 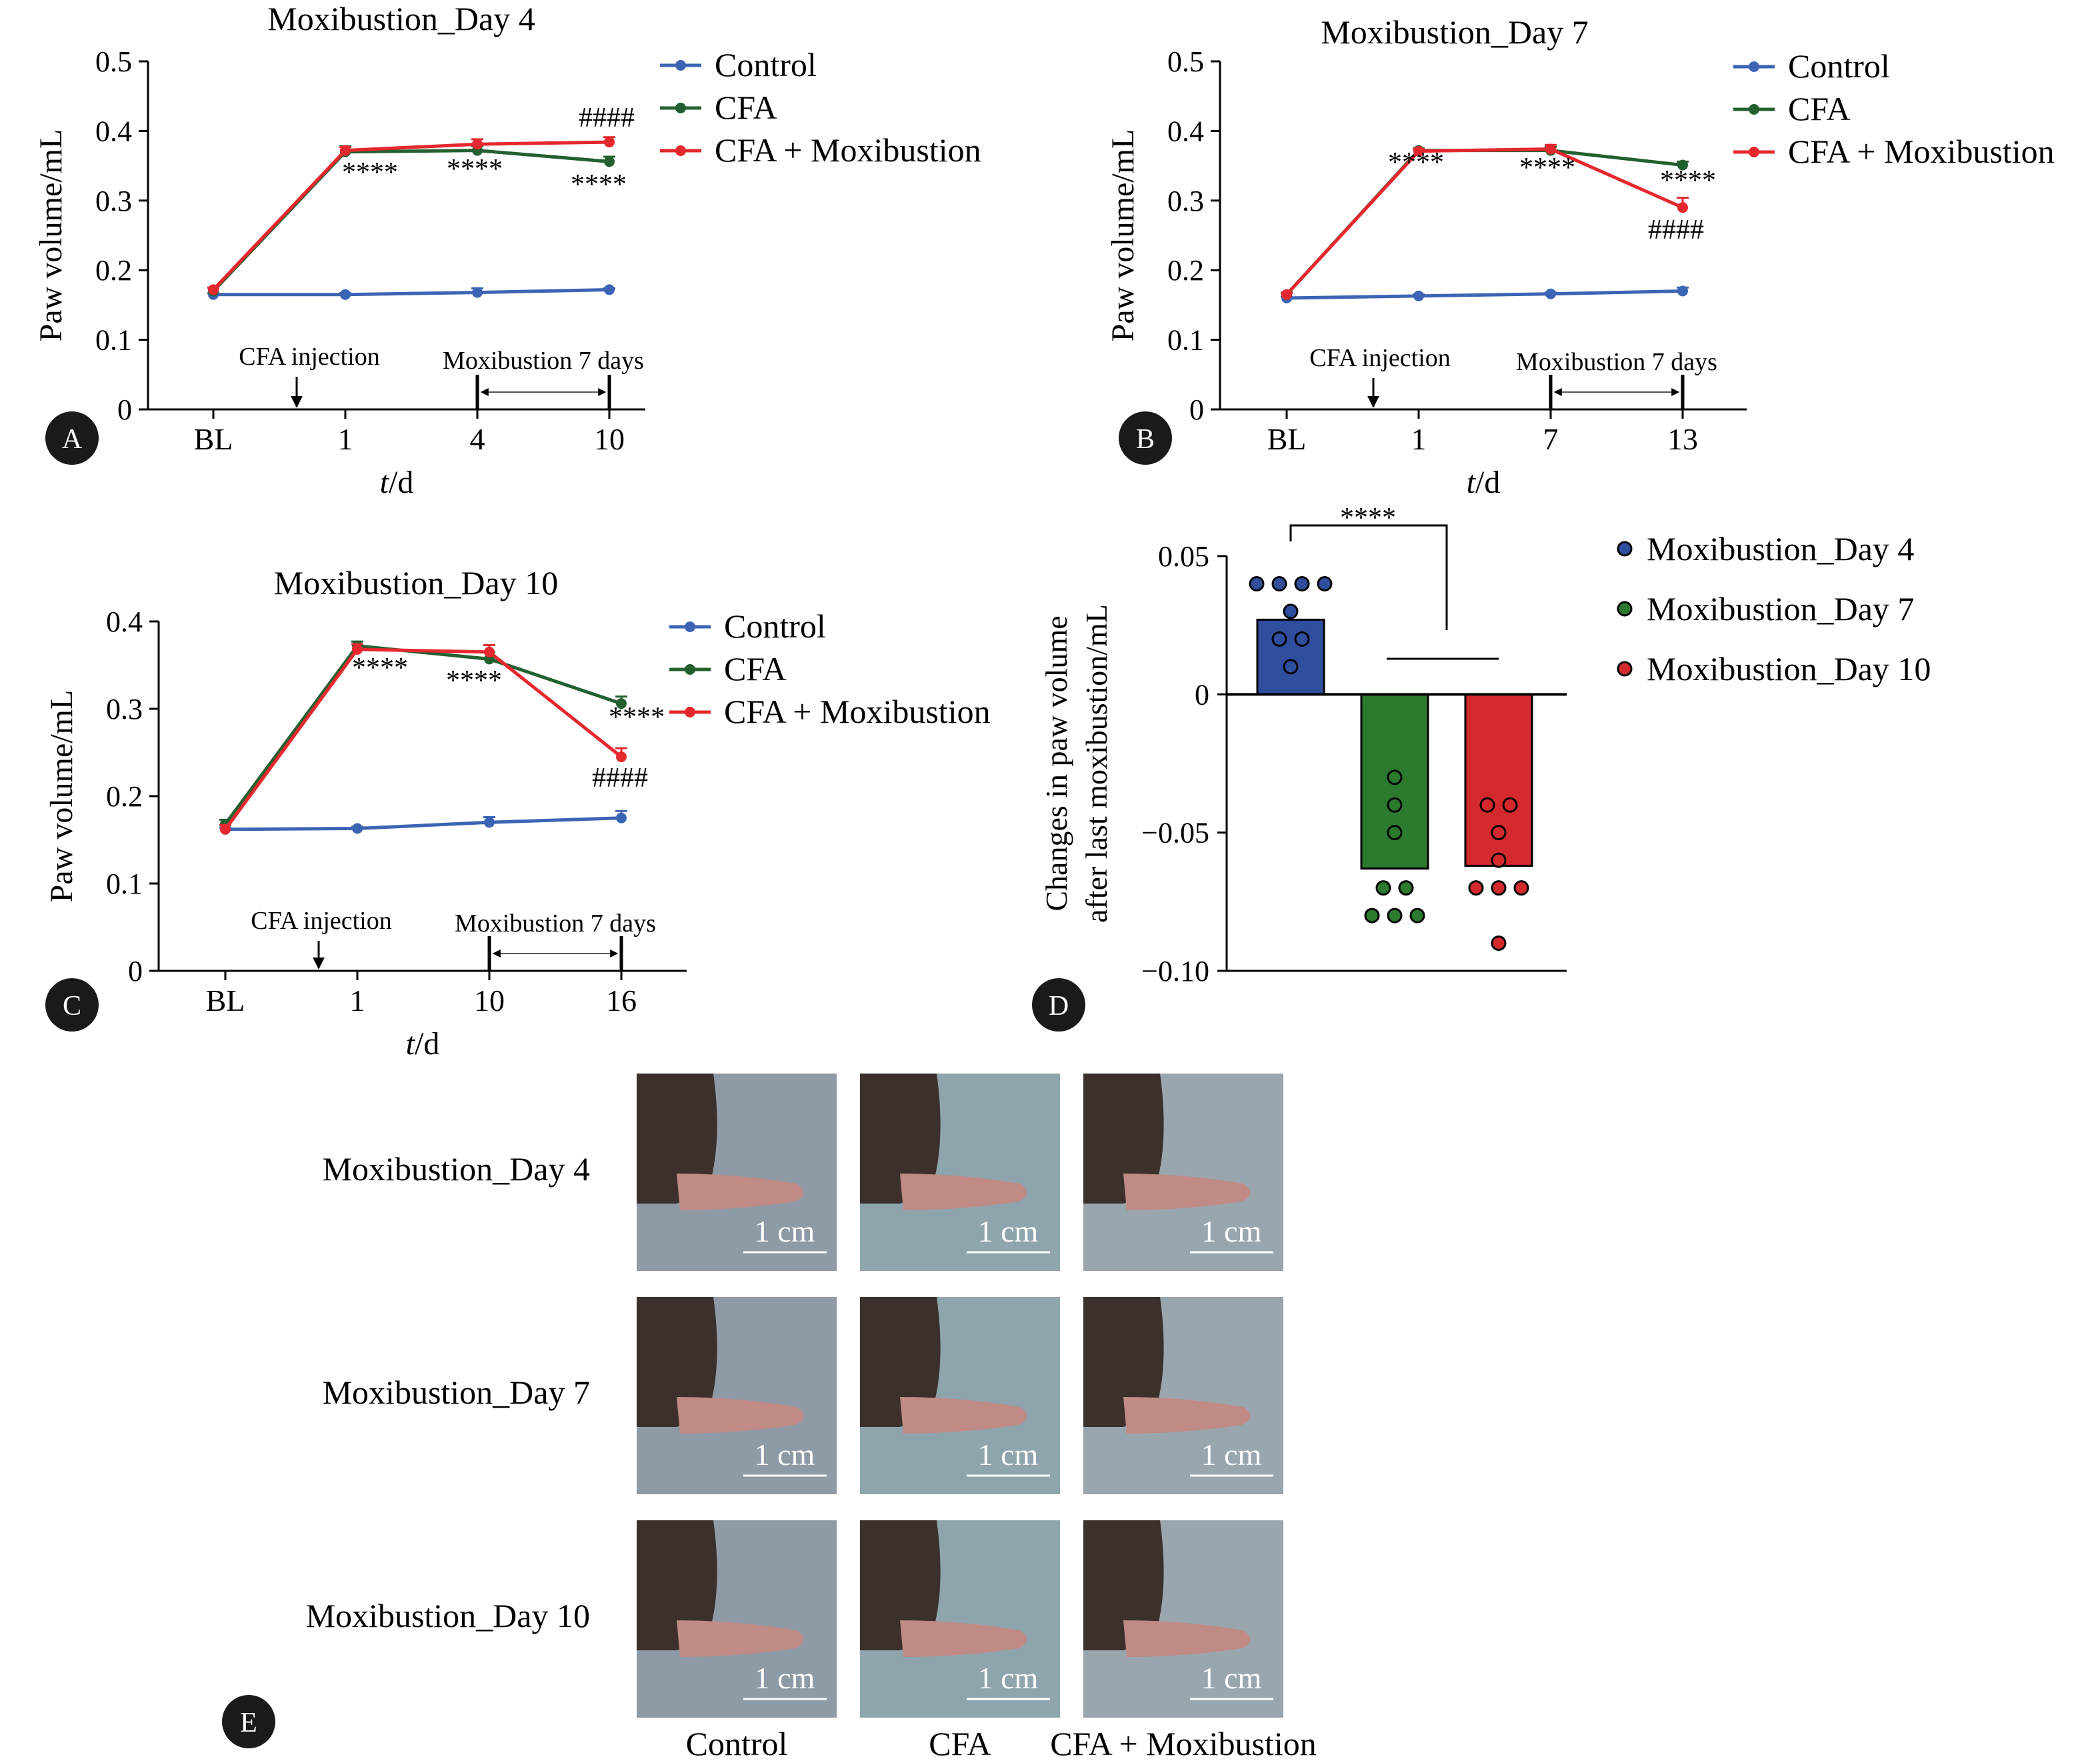 I want to click on chart-title: Moxibustion_Day 4, so click(x=401, y=18).